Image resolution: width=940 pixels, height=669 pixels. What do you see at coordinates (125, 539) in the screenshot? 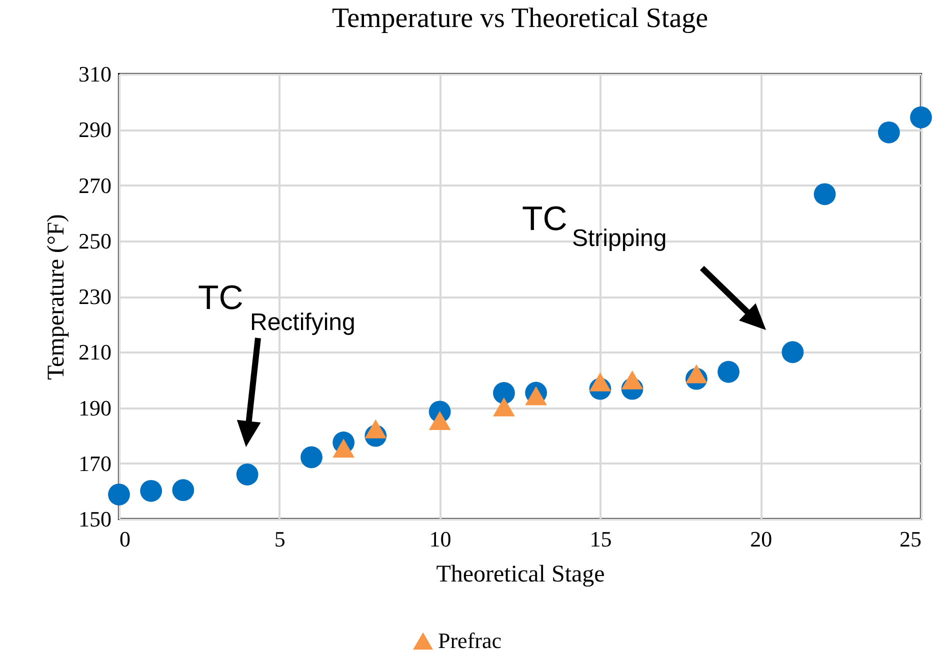
I see `x-tick-label: 0` at bounding box center [125, 539].